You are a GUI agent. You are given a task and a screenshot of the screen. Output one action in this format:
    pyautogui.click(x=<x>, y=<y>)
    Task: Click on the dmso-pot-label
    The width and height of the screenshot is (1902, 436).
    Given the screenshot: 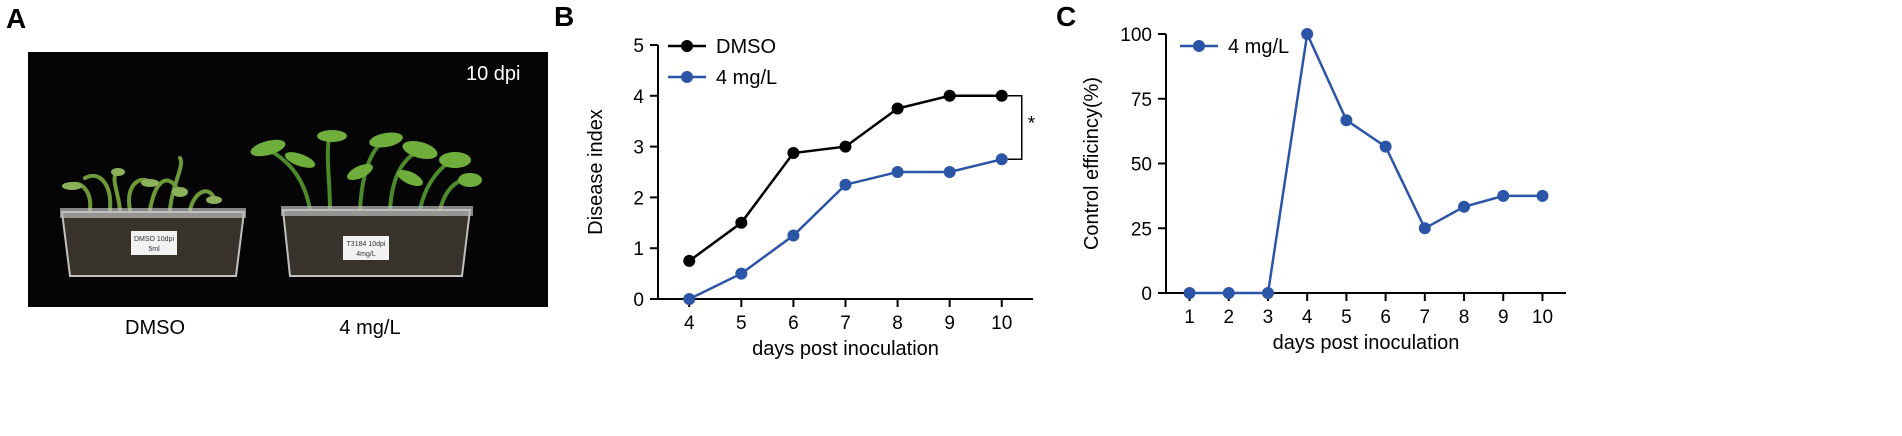 What is the action you would take?
    pyautogui.click(x=154, y=243)
    